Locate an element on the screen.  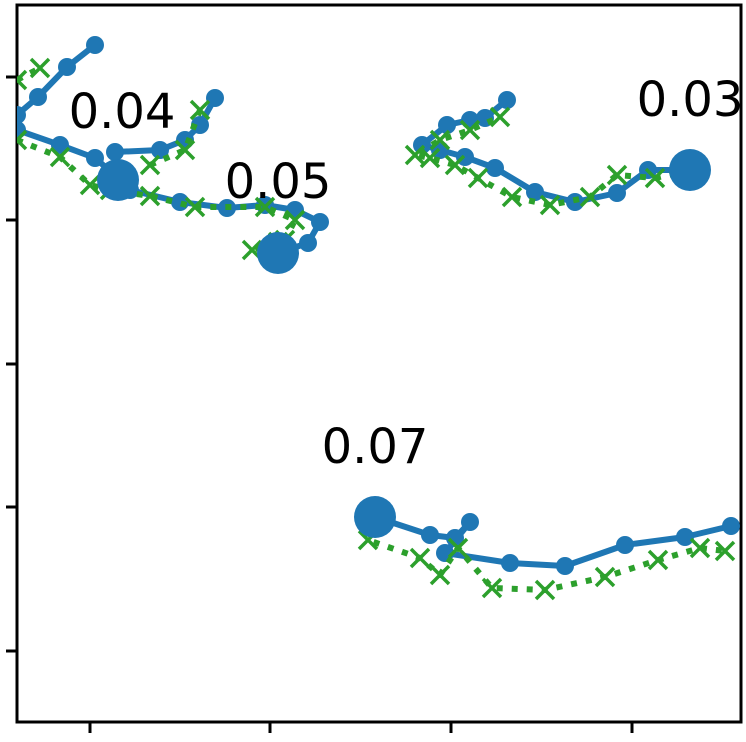
annotation: 0.05 is located at coordinates (278, 182).